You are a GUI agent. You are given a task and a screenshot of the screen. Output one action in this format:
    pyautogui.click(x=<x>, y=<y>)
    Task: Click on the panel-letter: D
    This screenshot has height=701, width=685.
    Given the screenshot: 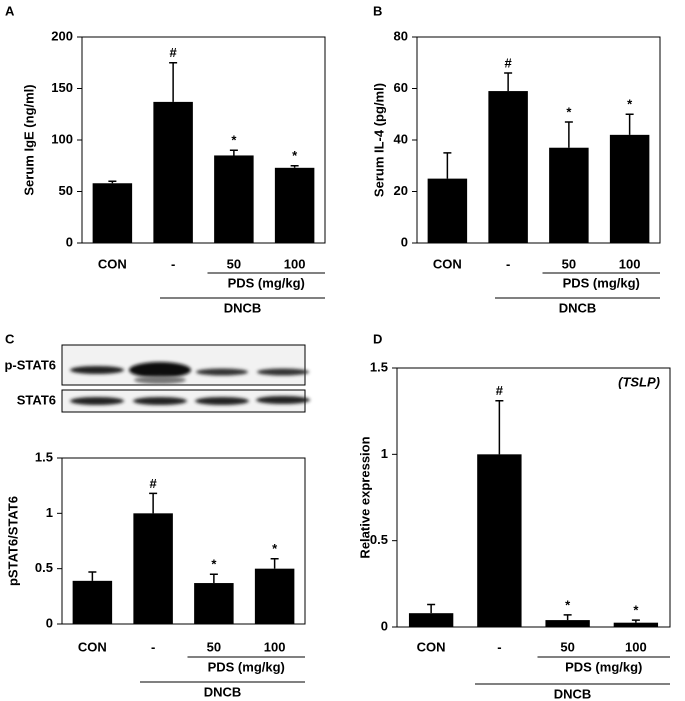 What is the action you would take?
    pyautogui.click(x=377, y=338)
    